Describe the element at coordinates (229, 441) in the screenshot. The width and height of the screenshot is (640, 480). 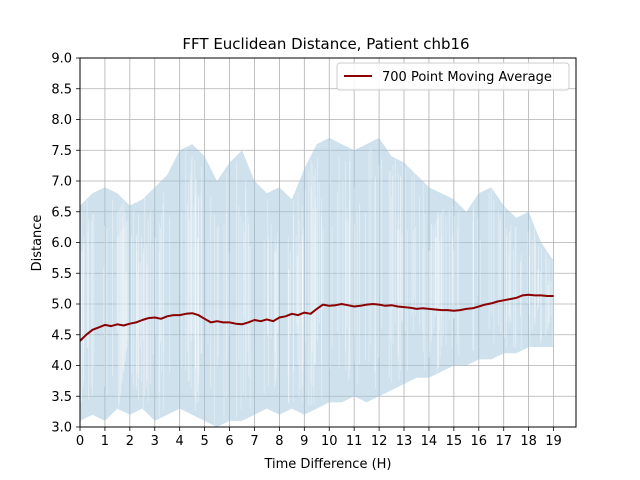
I see `x-tick-label: 6` at that location.